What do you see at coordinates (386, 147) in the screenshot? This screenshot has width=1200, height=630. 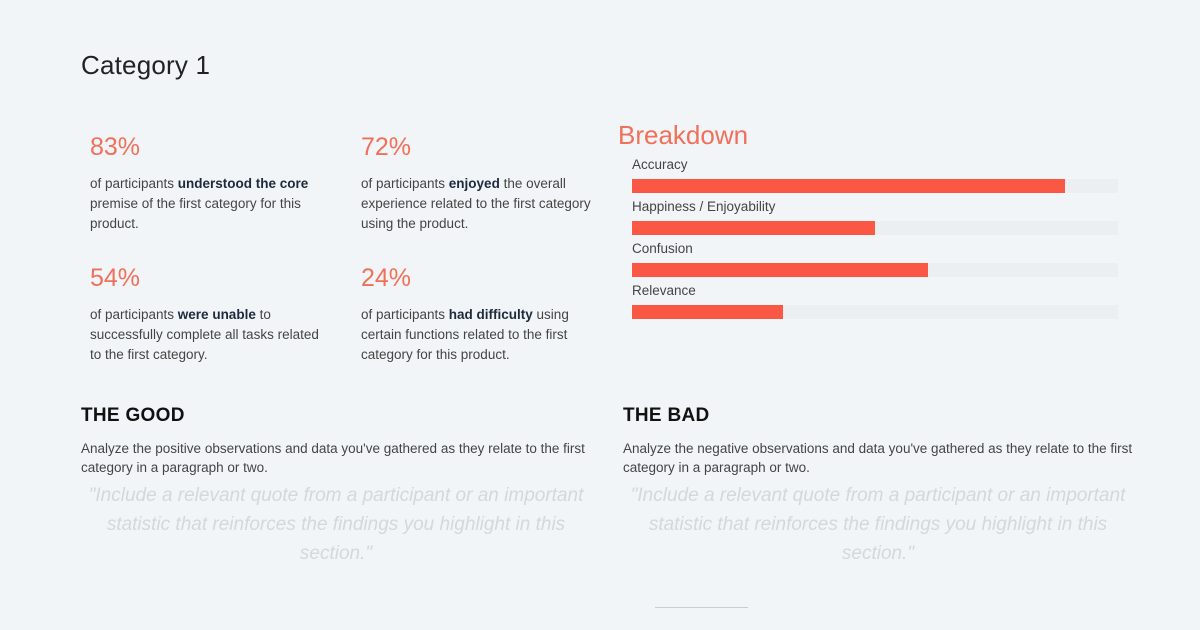 I see `stat-value: 72%` at bounding box center [386, 147].